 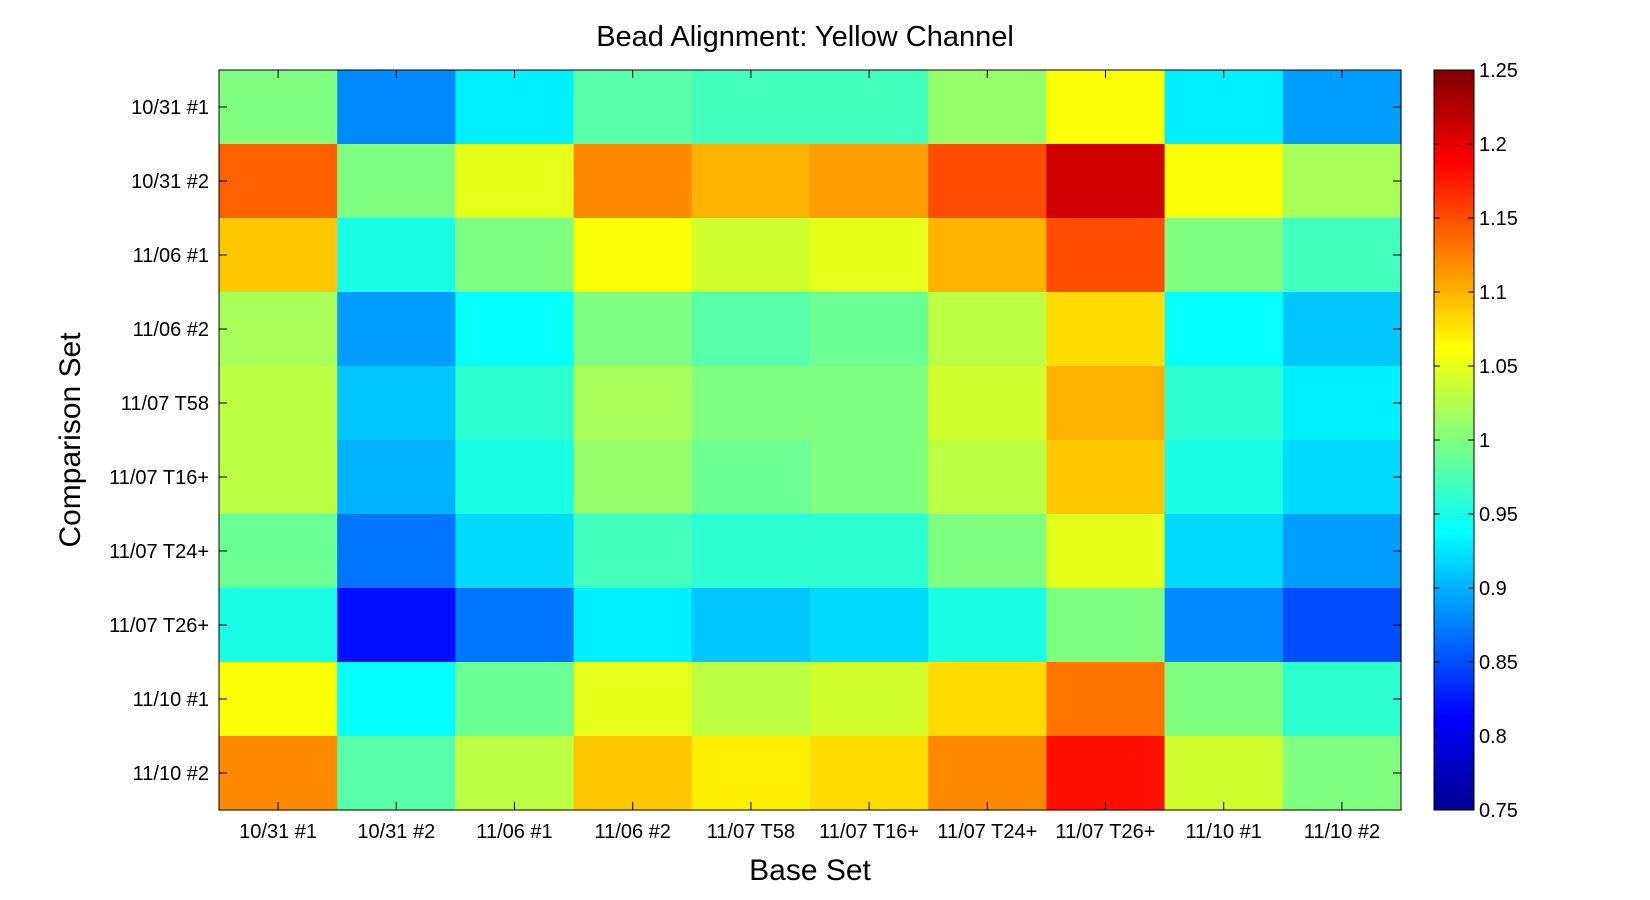 What do you see at coordinates (514, 832) in the screenshot?
I see `x-tick-label: 11/06 #1` at bounding box center [514, 832].